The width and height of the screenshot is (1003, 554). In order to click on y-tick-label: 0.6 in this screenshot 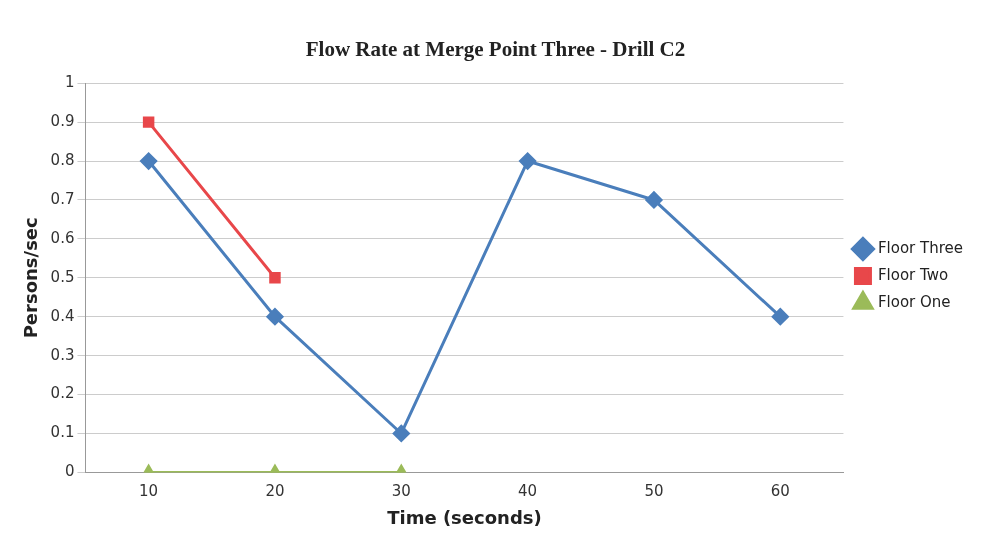, I will do `click(62, 237)`.